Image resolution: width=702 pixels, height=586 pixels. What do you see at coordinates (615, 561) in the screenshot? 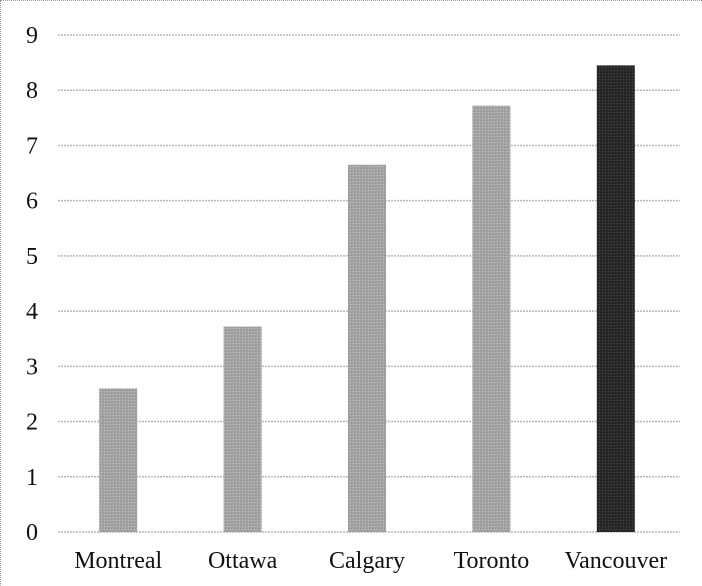
I see `x-category-label-vancouver: Vancouver` at bounding box center [615, 561].